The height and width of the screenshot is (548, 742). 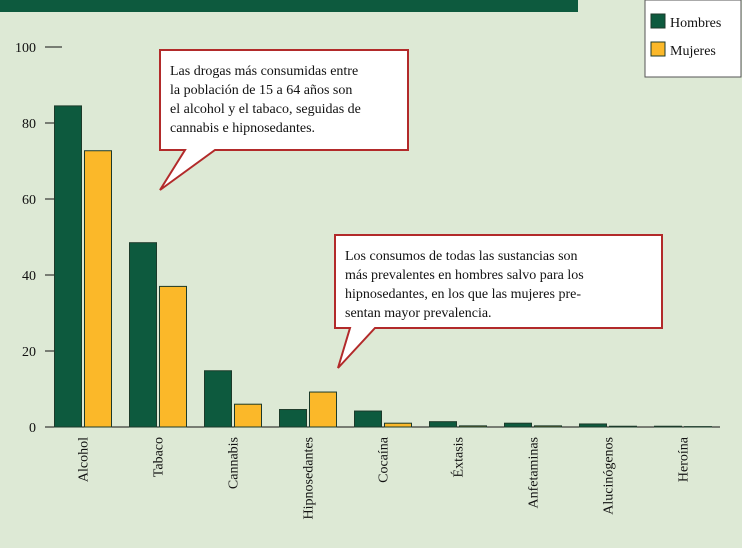 What do you see at coordinates (261, 90) in the screenshot?
I see `annotation: la población de 15 a 64 años son` at bounding box center [261, 90].